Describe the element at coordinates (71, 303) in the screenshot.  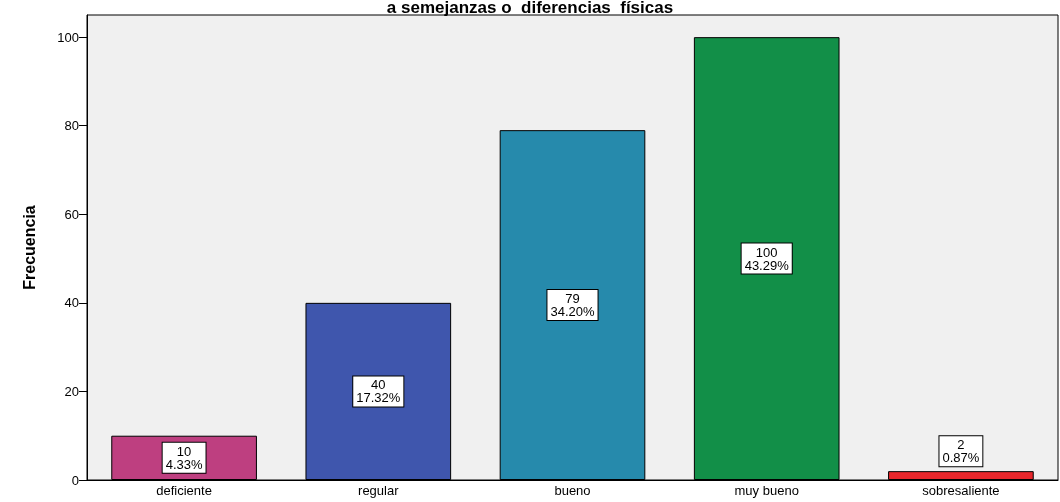
I see `y-tick-label: 40` at that location.